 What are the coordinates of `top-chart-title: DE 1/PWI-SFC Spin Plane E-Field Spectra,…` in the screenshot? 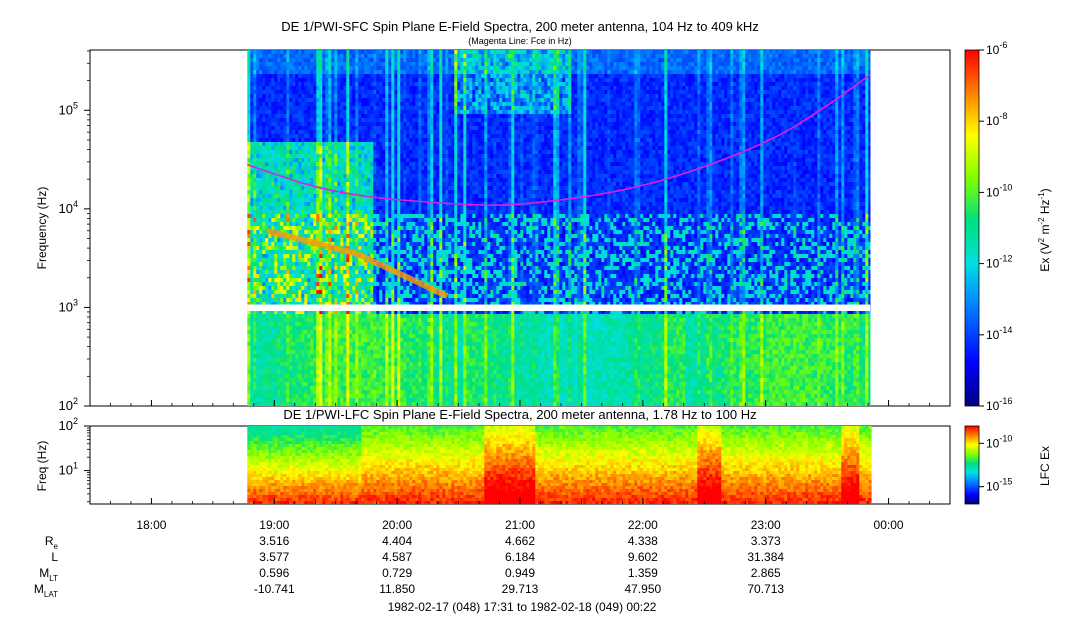 It's located at (520, 26).